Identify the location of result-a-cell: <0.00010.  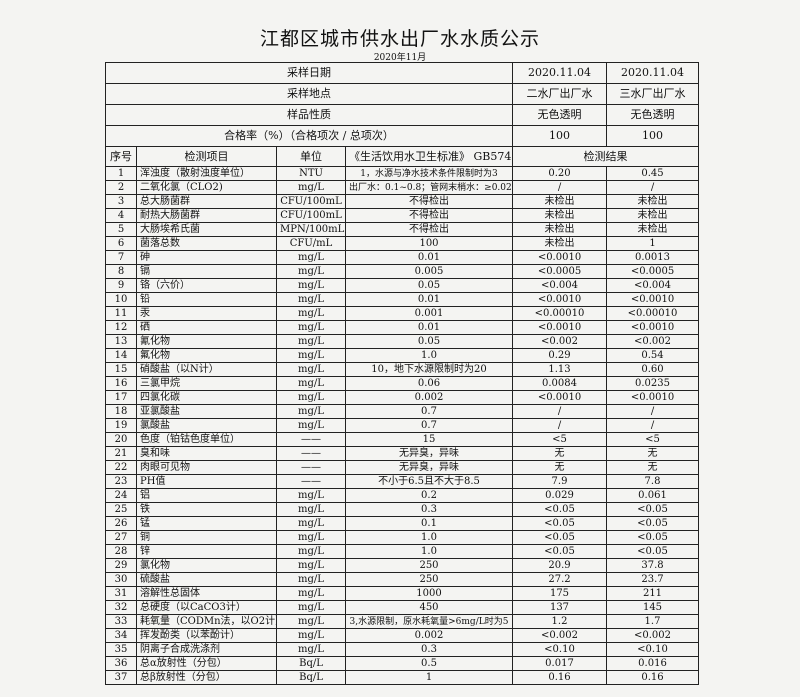
(559, 313).